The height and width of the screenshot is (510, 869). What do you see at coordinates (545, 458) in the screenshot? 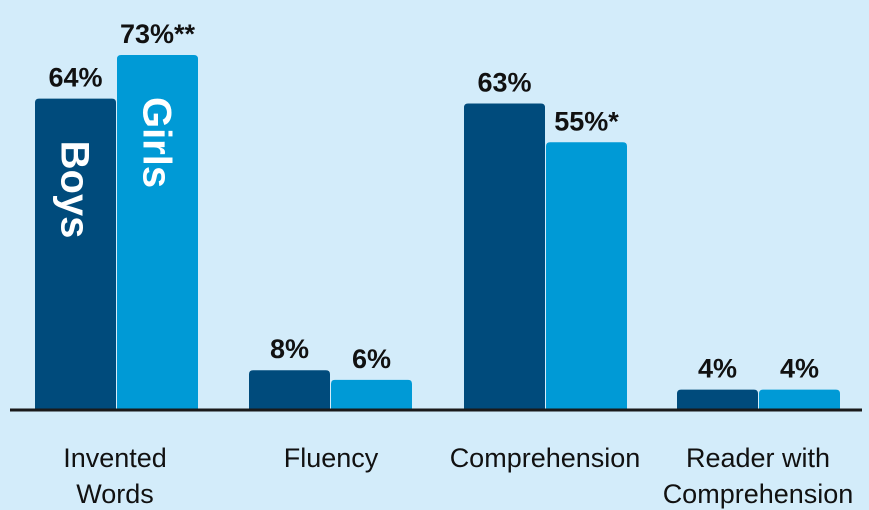
I see `category-label-2: Comprehension` at bounding box center [545, 458].